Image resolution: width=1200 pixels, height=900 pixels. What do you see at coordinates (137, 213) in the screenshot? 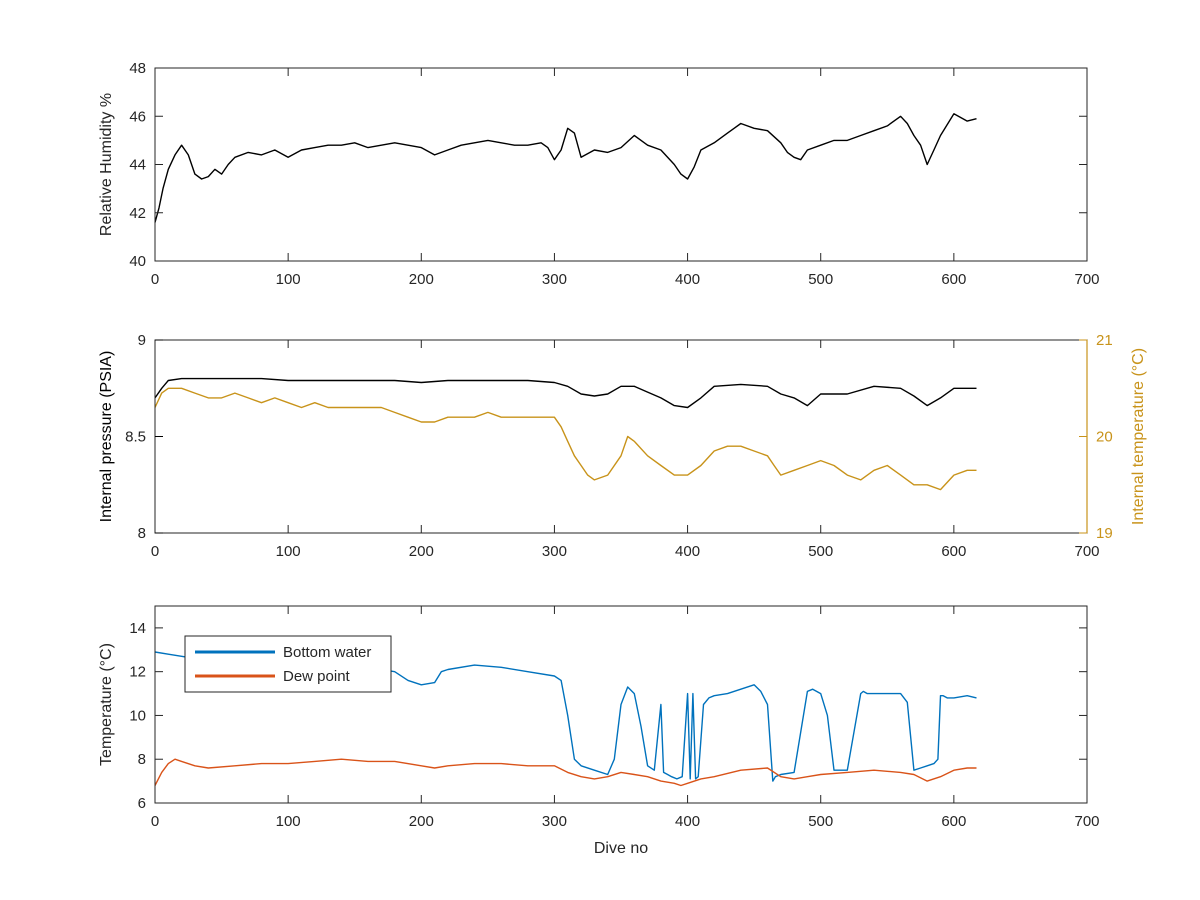
I see `y-tick-label: 42` at bounding box center [137, 213].